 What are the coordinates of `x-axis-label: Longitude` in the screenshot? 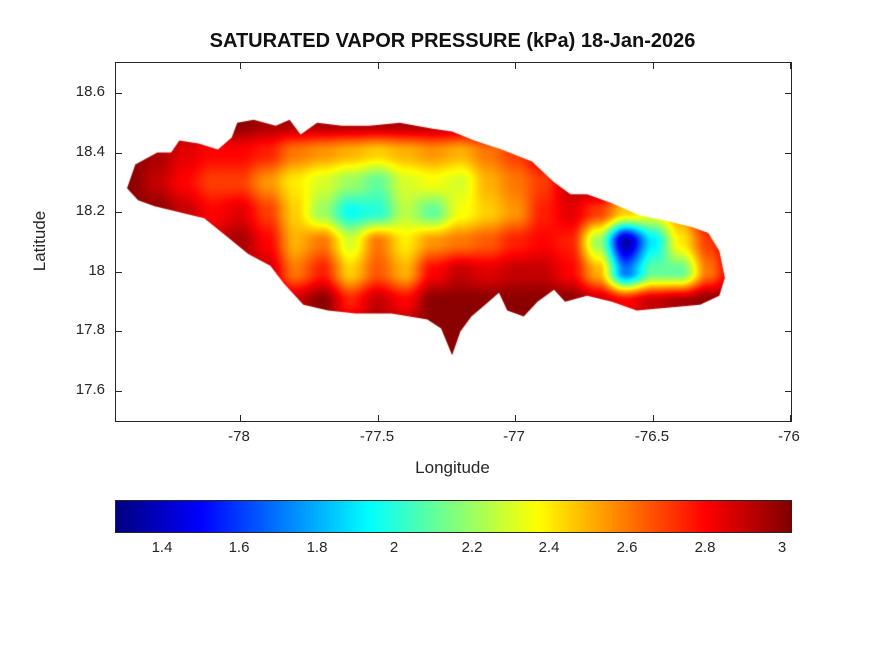 It's located at (452, 467).